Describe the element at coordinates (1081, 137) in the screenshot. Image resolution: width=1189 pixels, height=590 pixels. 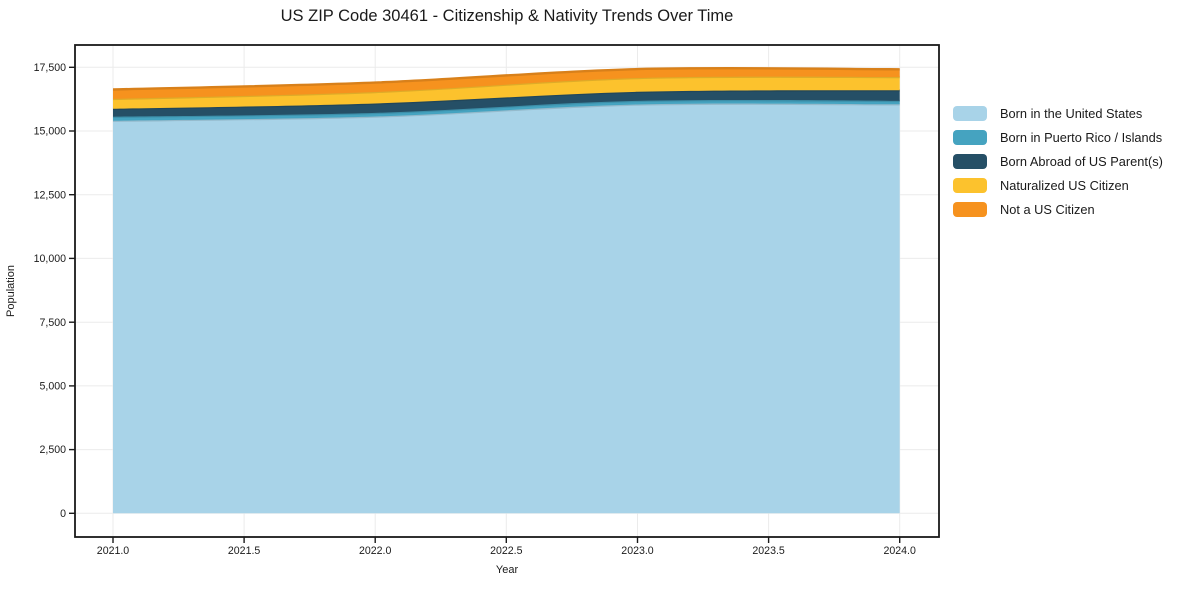
I see `legend-label: Born in Puerto Rico / Islands` at that location.